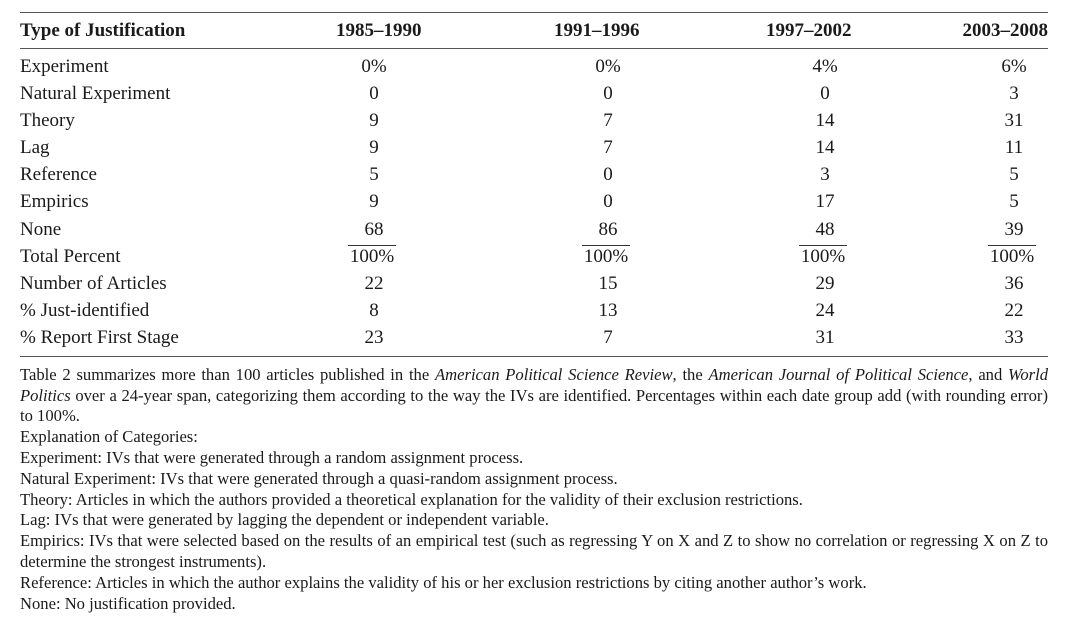 The height and width of the screenshot is (625, 1080). Describe the element at coordinates (813, 202) in the screenshot. I see `table-cell: 17` at that location.